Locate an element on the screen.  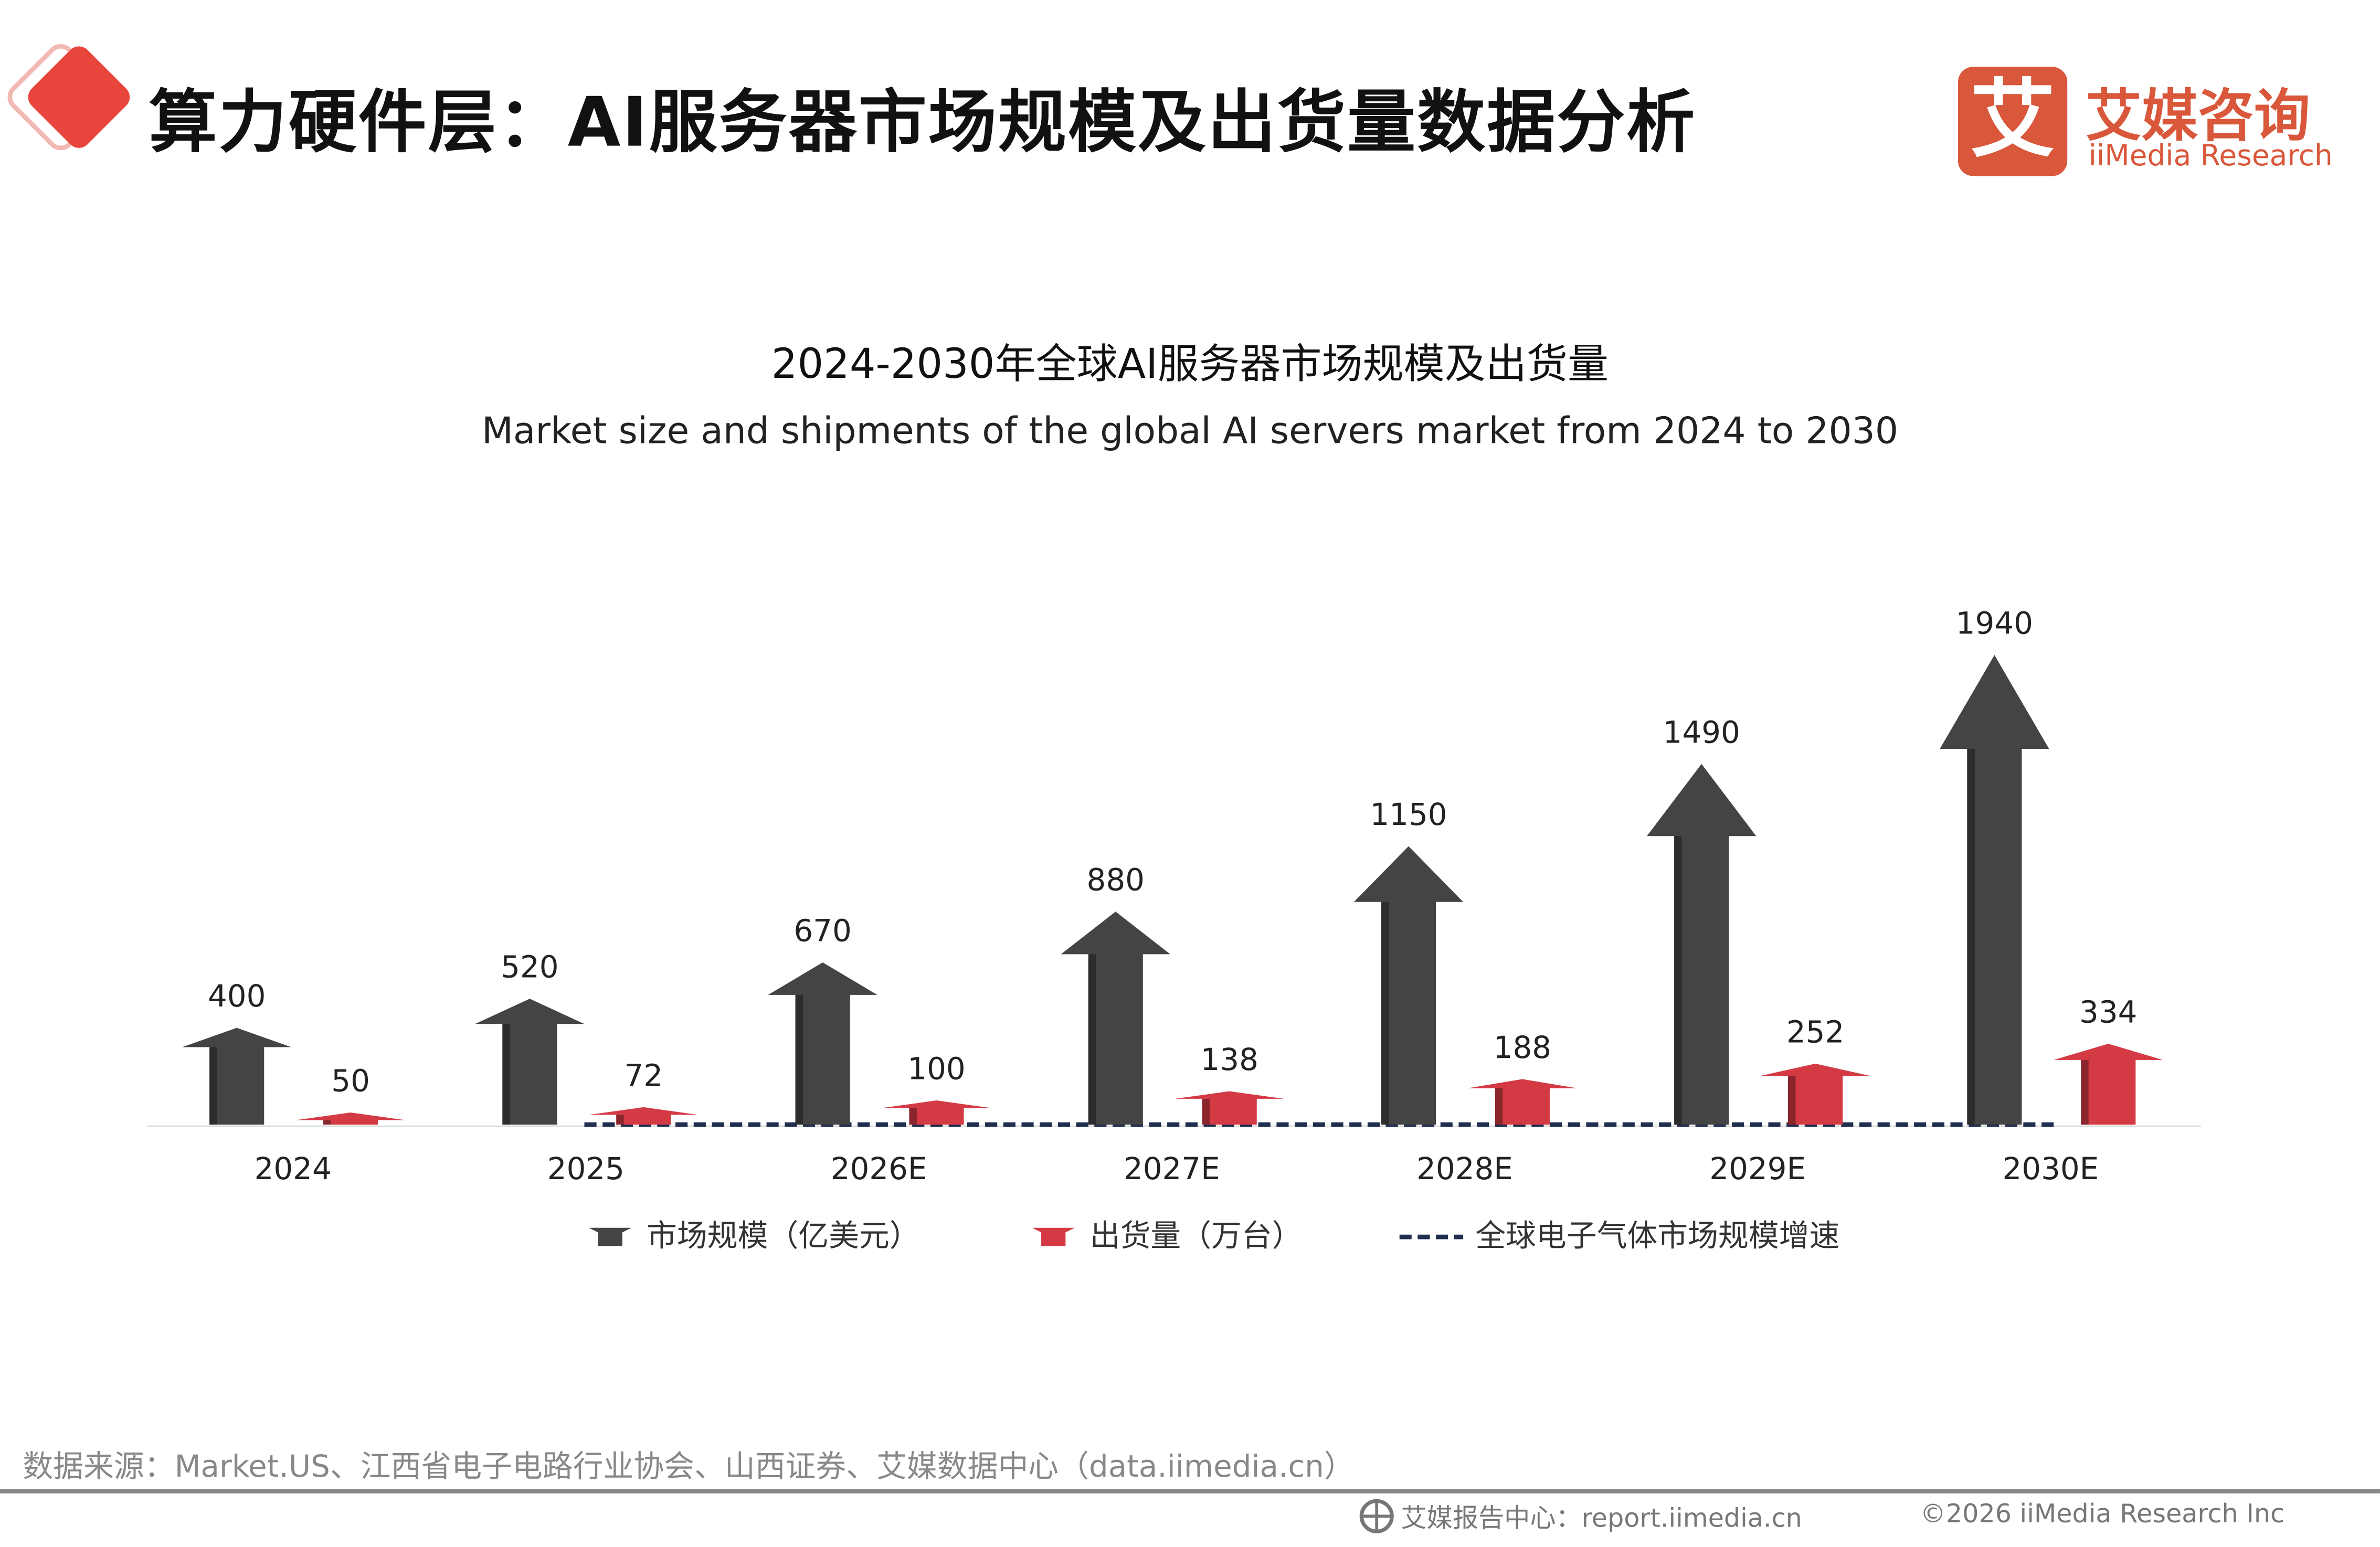
data-label: 50 is located at coordinates (350, 1081).